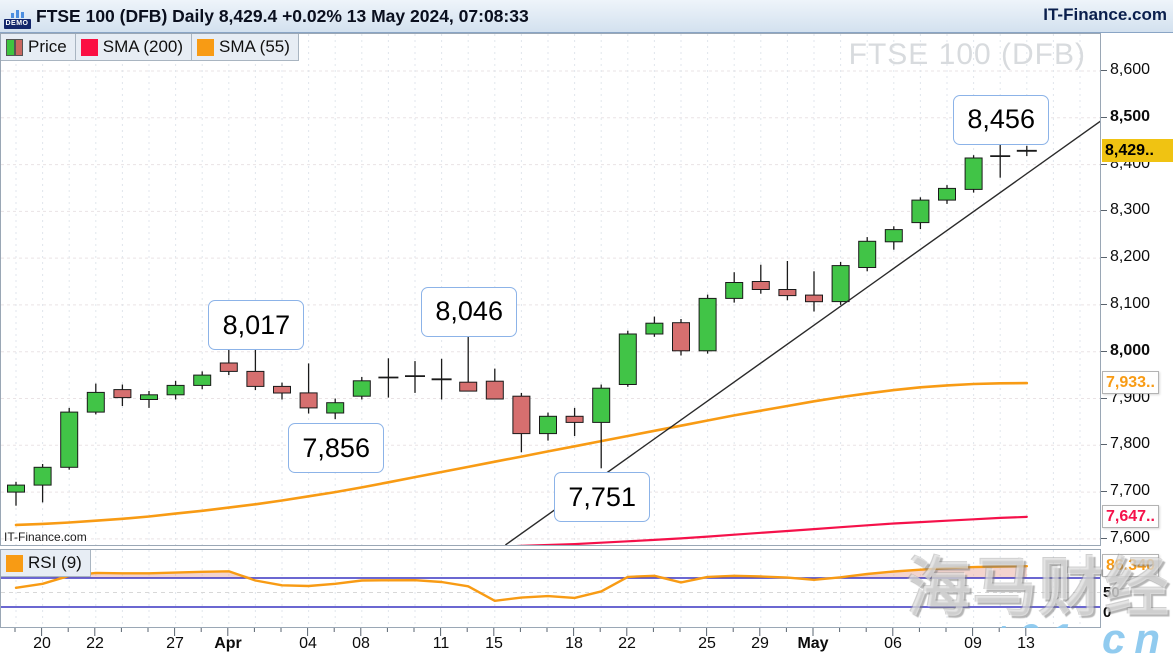 This screenshot has height=660, width=1173. Describe the element at coordinates (254, 46) in the screenshot. I see `legend-label: SMA (55)` at that location.